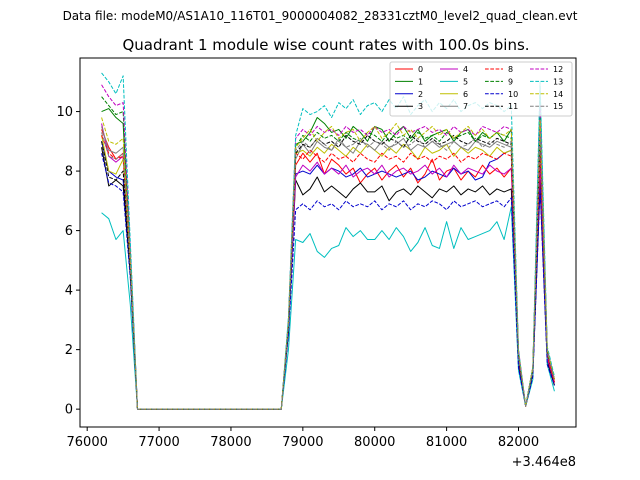 The height and width of the screenshot is (480, 640). Describe the element at coordinates (69, 291) in the screenshot. I see `y-tick-label: 4` at that location.